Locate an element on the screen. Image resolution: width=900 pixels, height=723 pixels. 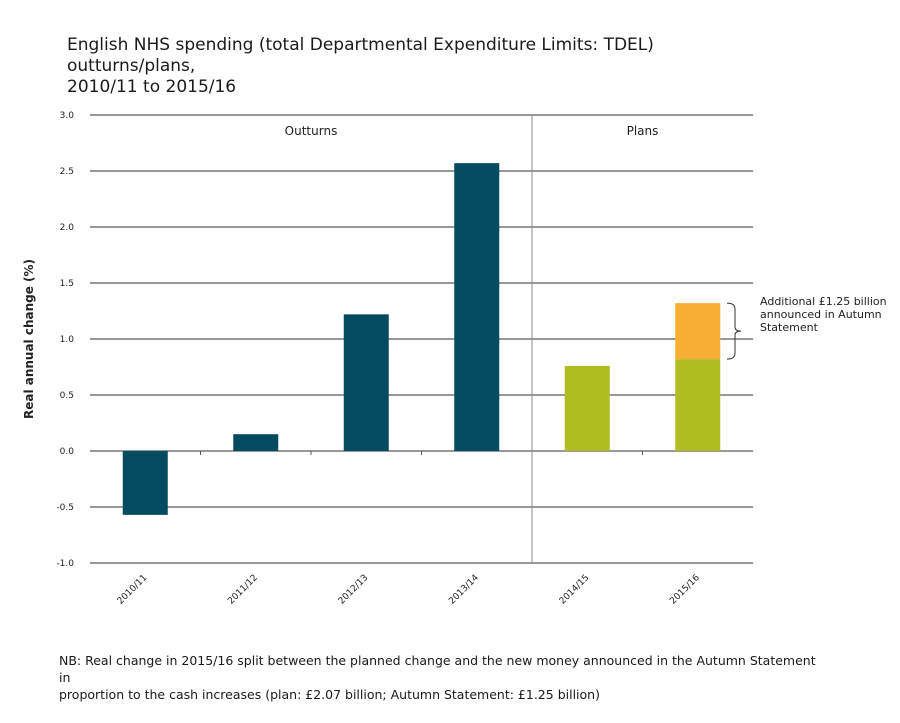
bar-2013-14-s0 is located at coordinates (477, 307).